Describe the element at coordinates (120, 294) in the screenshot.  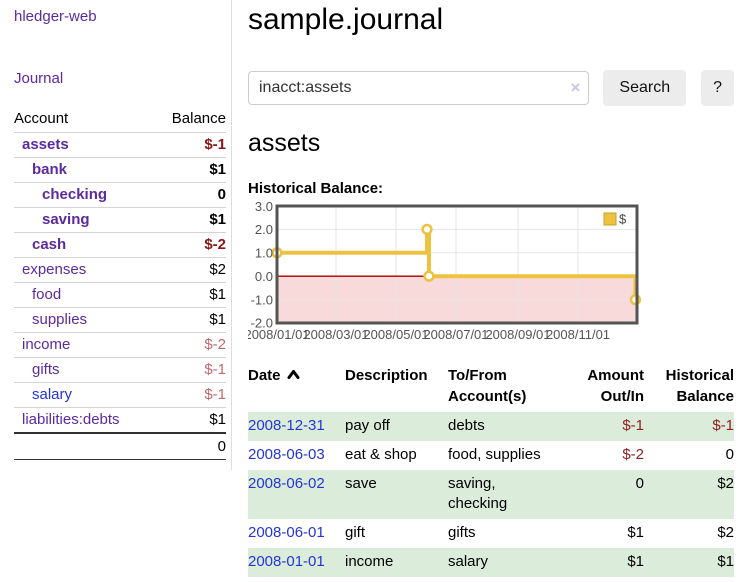
I see `account-row: food $1` at that location.